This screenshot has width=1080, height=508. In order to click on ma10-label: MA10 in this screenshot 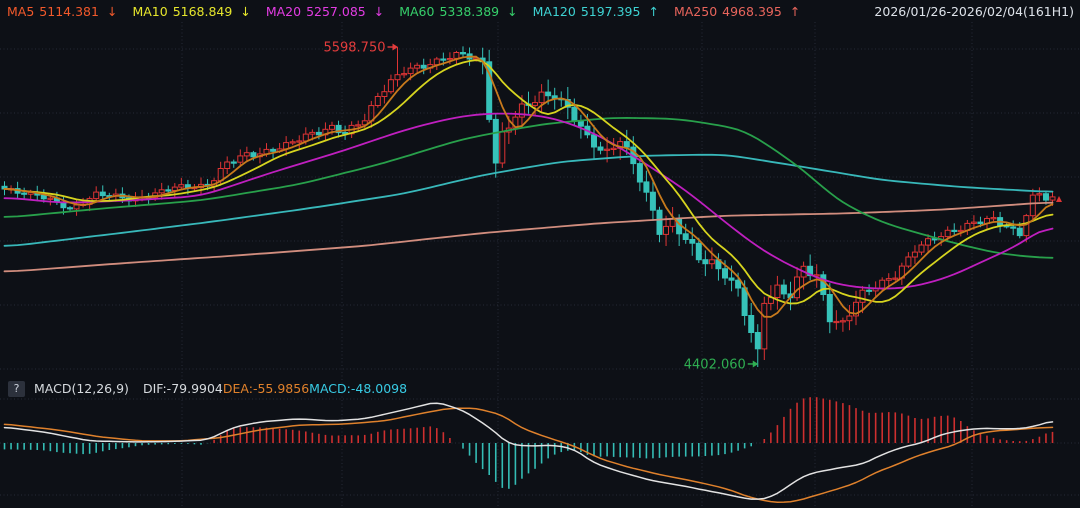, I will do `click(150, 11)`.